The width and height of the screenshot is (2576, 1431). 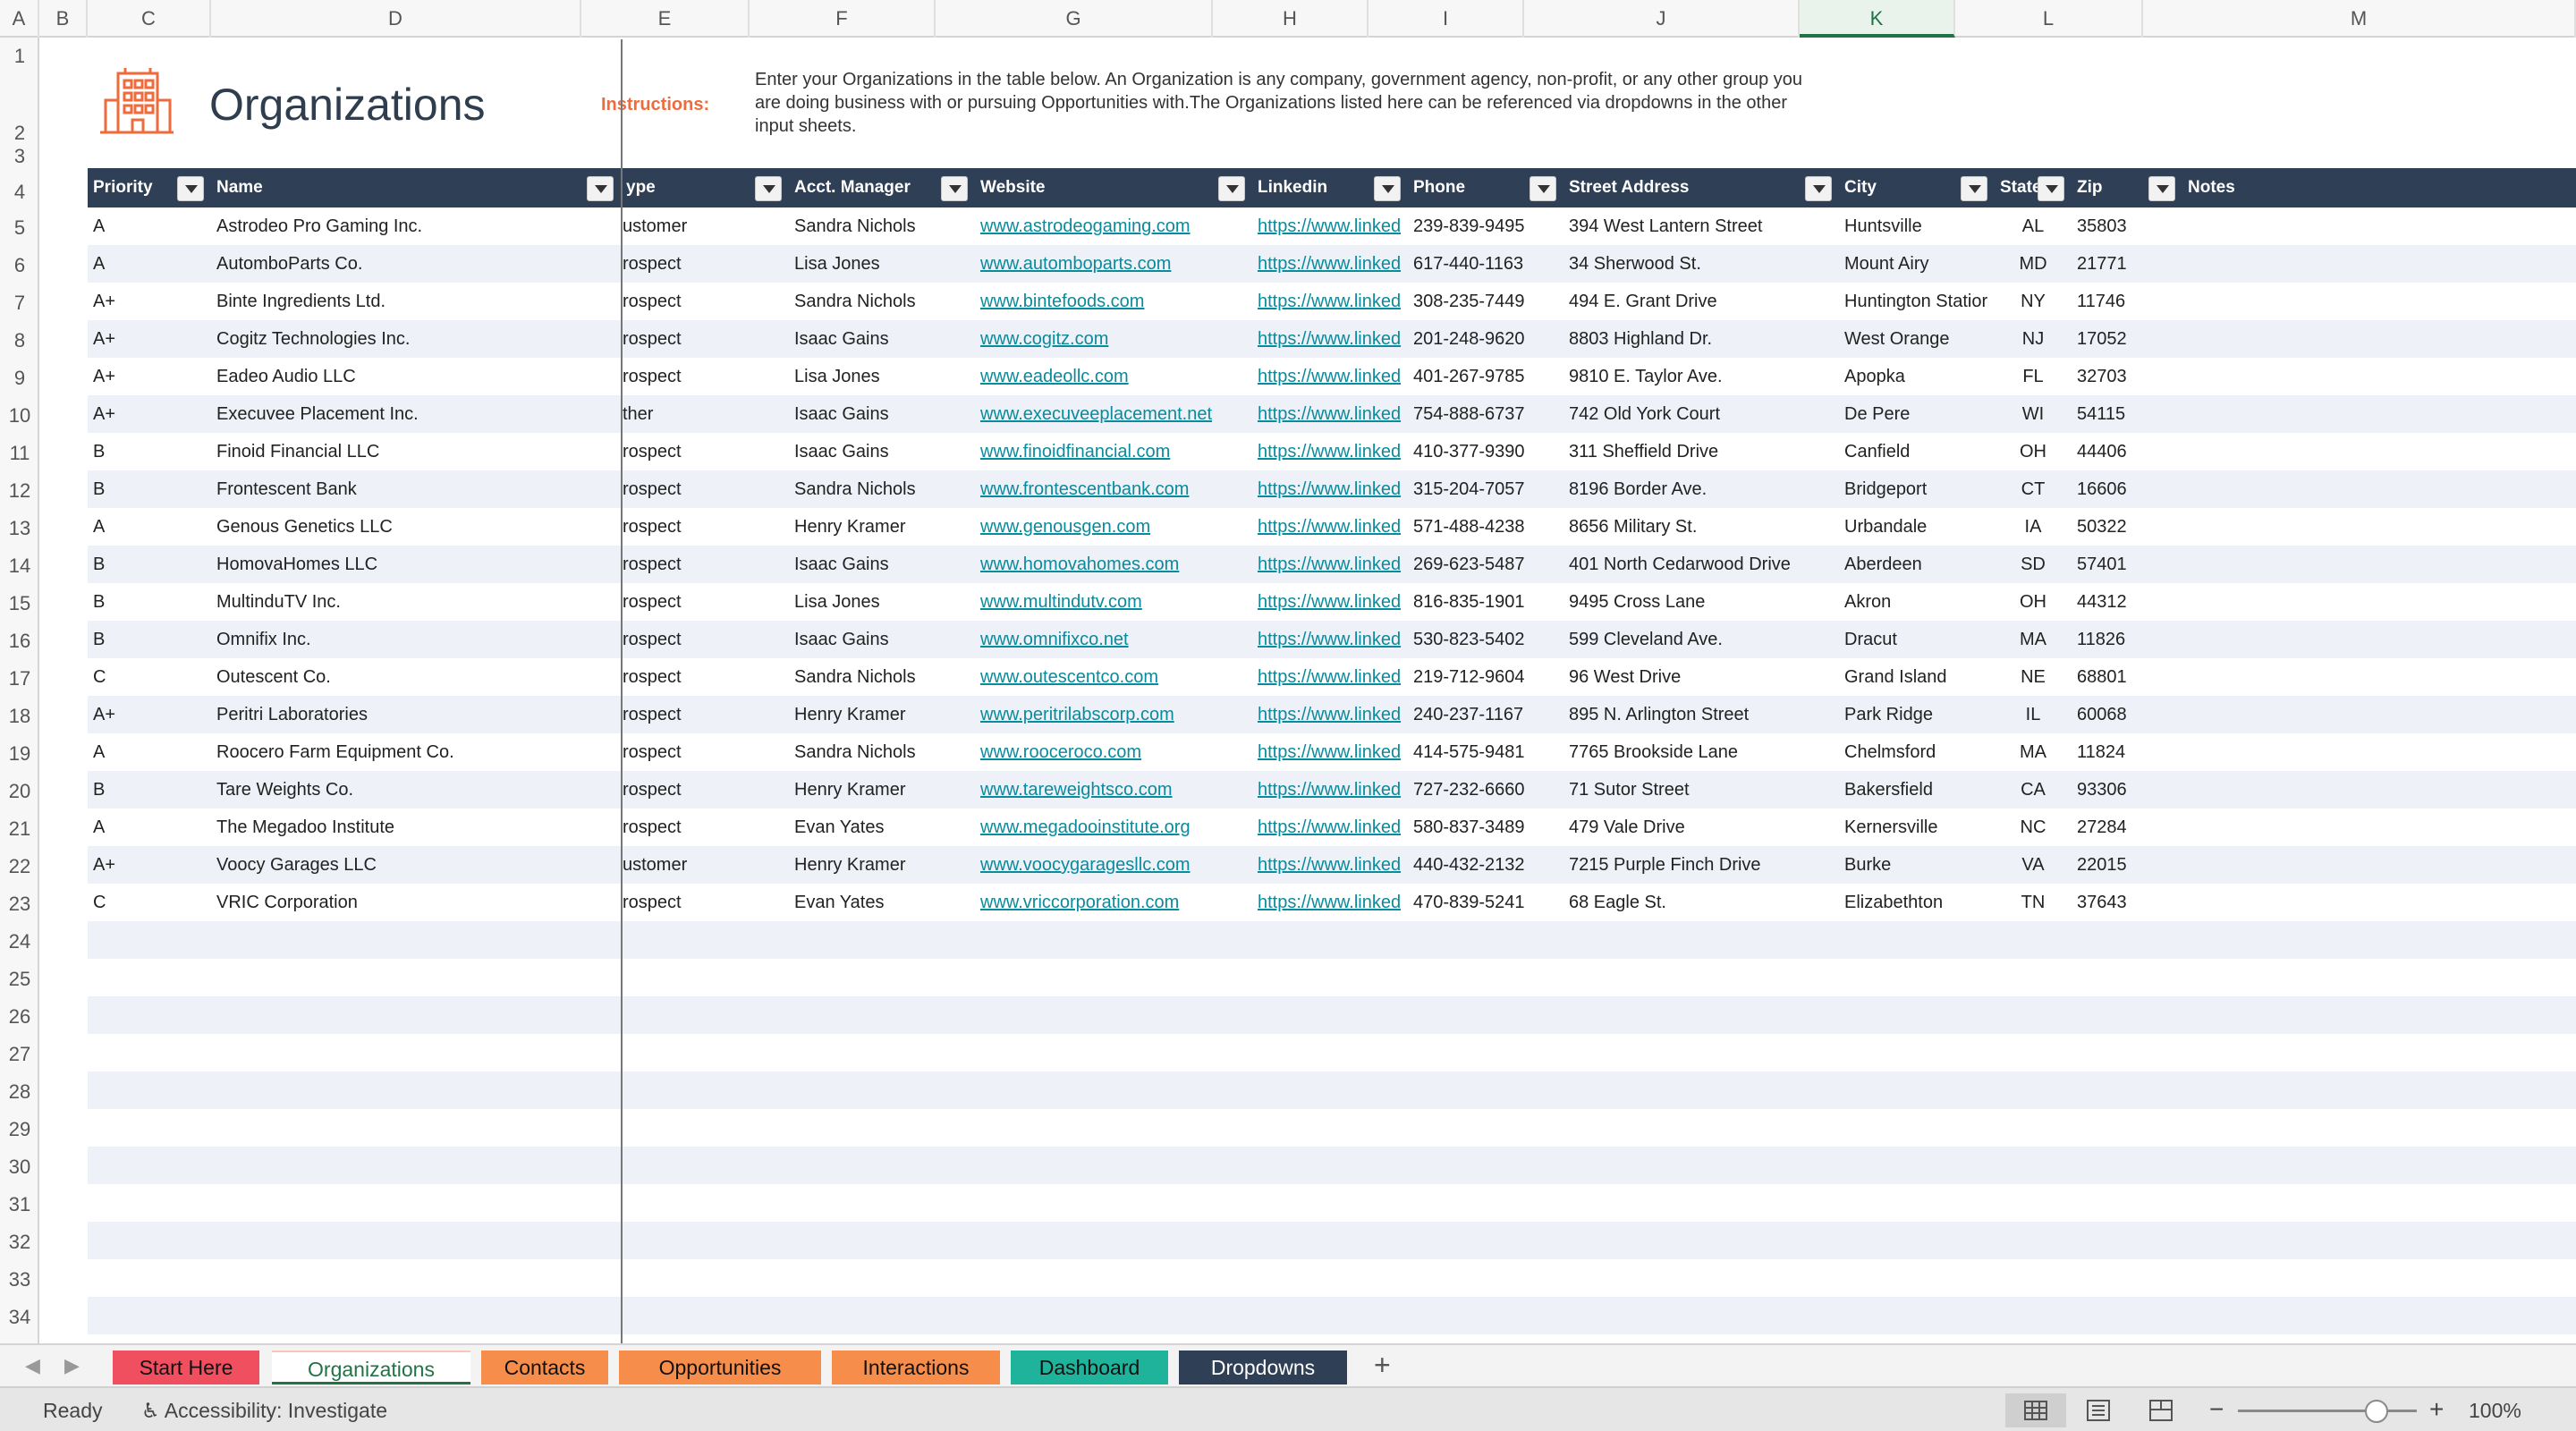 What do you see at coordinates (1469, 527) in the screenshot?
I see `phone-cell: 571-488-4238` at bounding box center [1469, 527].